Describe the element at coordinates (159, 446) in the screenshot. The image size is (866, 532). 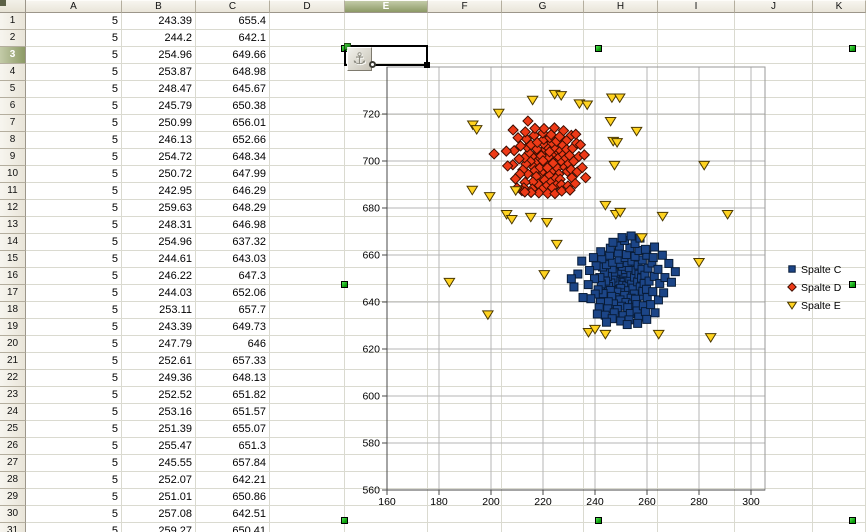
I see `cell-B26: 255.47` at that location.